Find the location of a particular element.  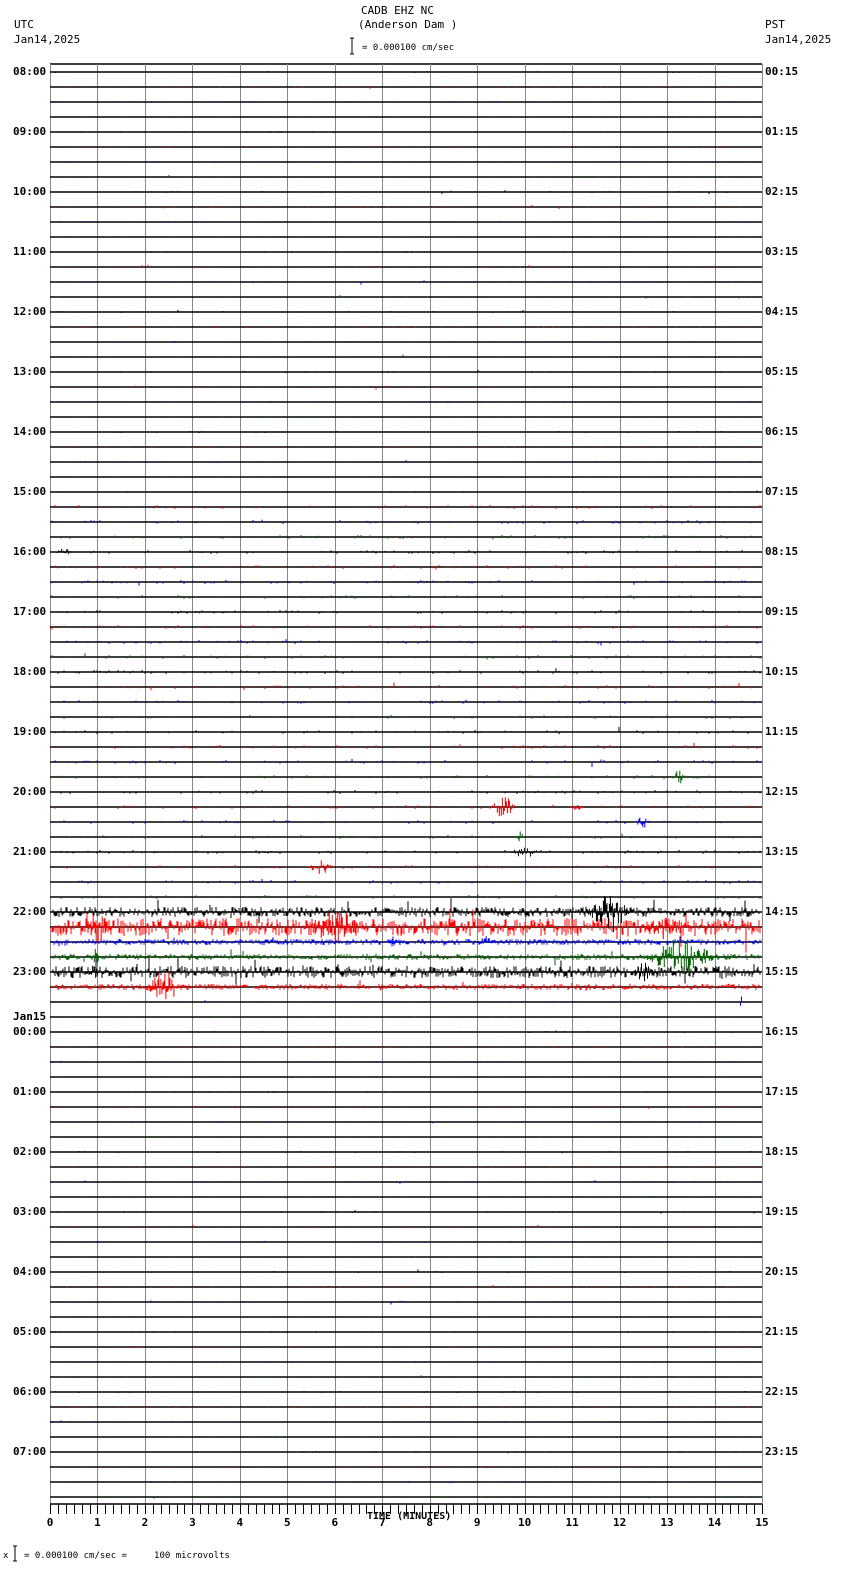

pst-time-label: 23:15 is located at coordinates (782, 1451).